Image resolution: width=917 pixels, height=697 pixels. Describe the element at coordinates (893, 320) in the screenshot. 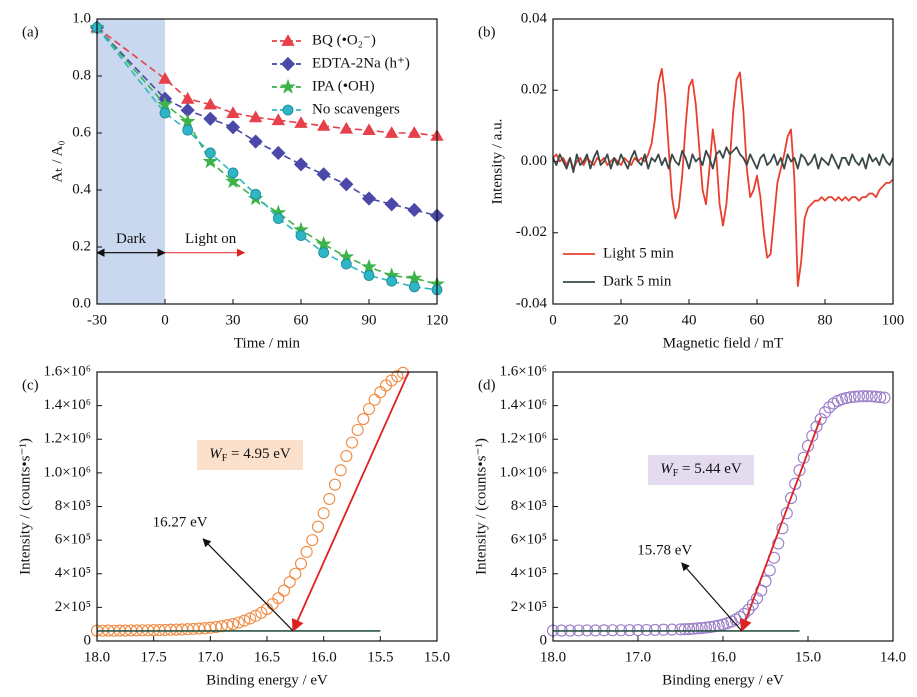

I see `x-tick-label: 100` at that location.